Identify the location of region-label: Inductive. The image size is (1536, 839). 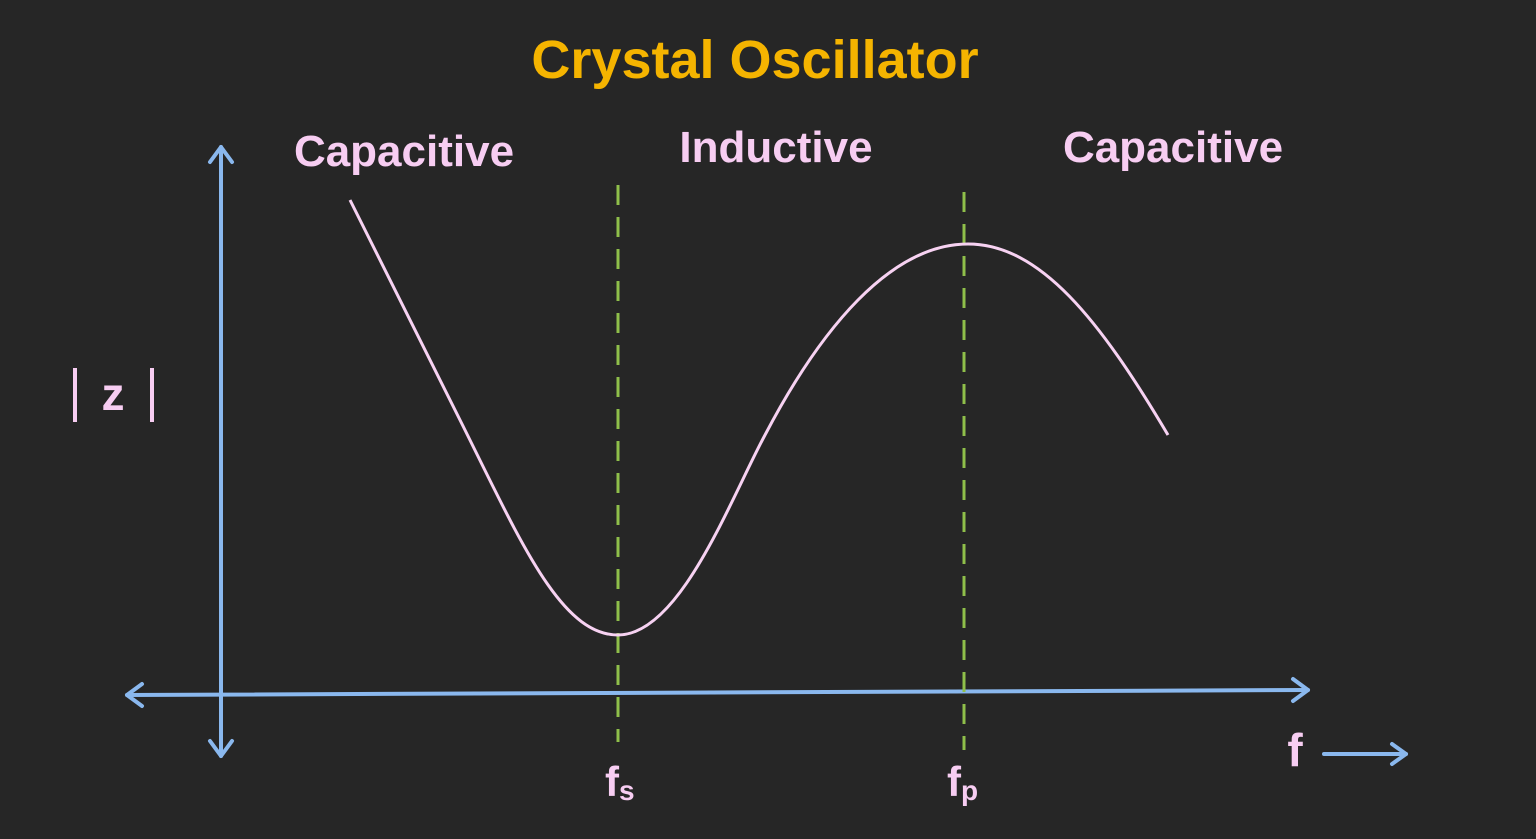
(775, 147).